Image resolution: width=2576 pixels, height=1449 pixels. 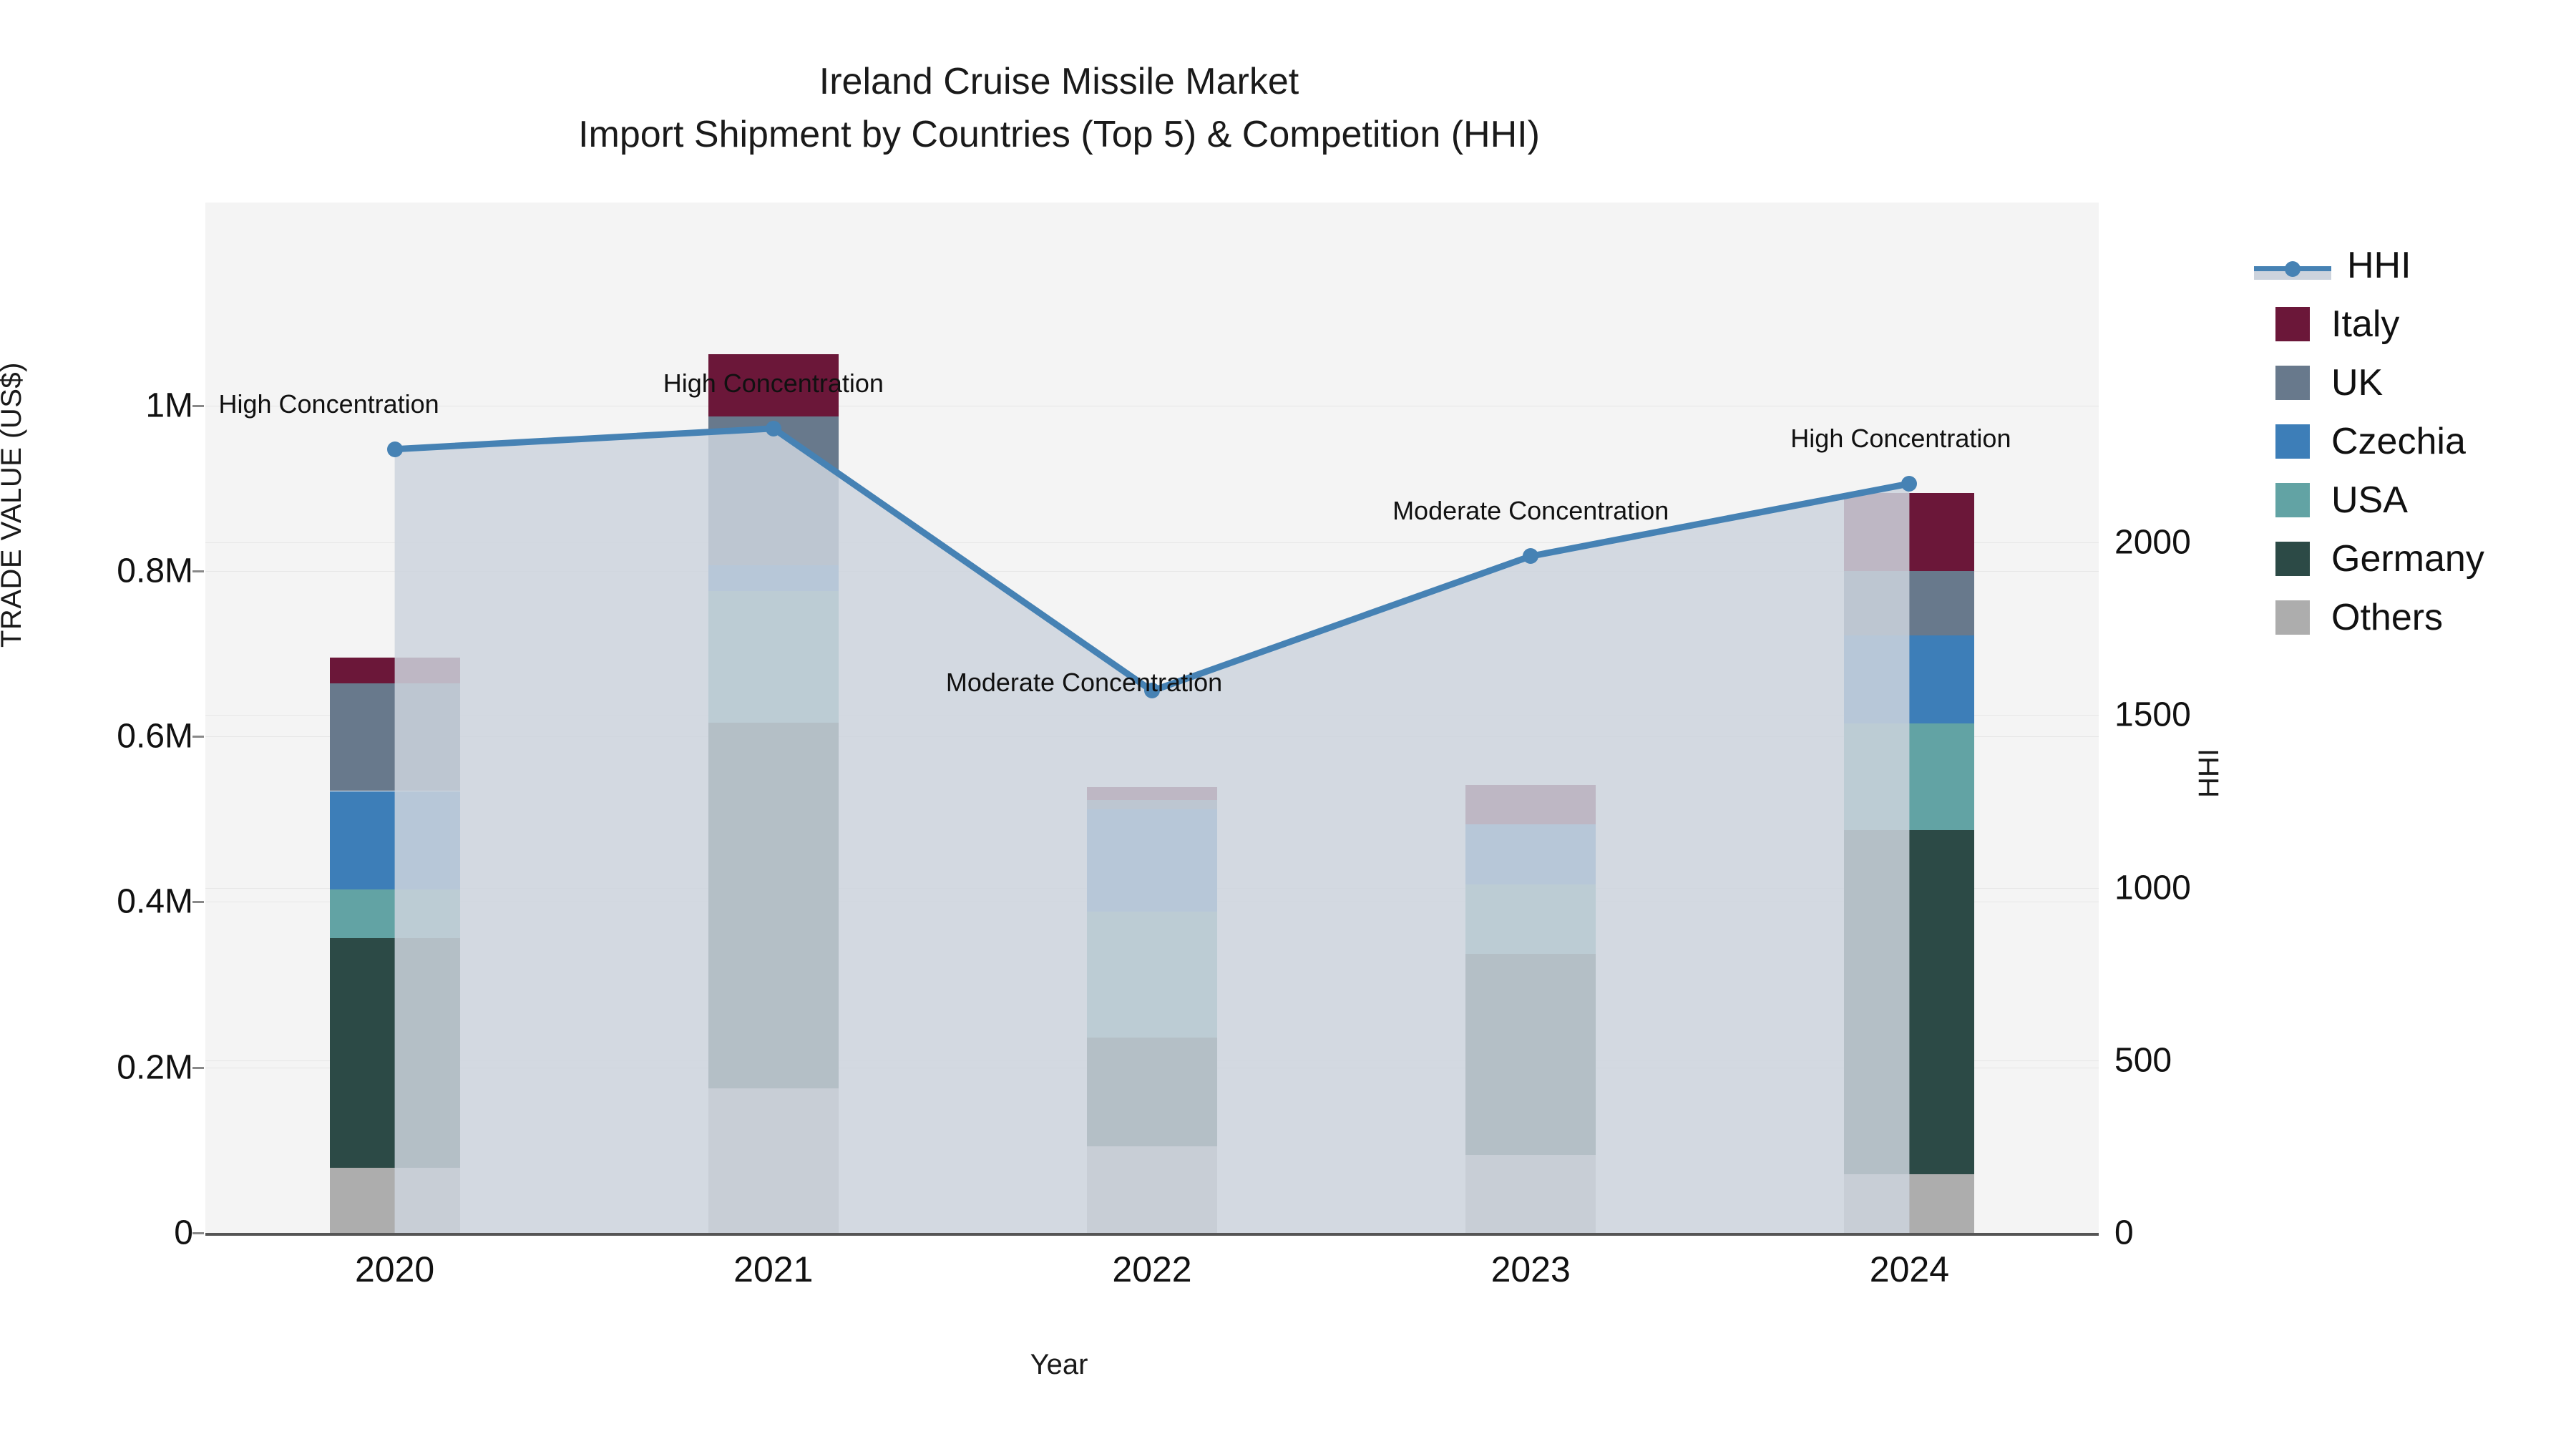 What do you see at coordinates (2369, 500) in the screenshot?
I see `legend-label: USA` at bounding box center [2369, 500].